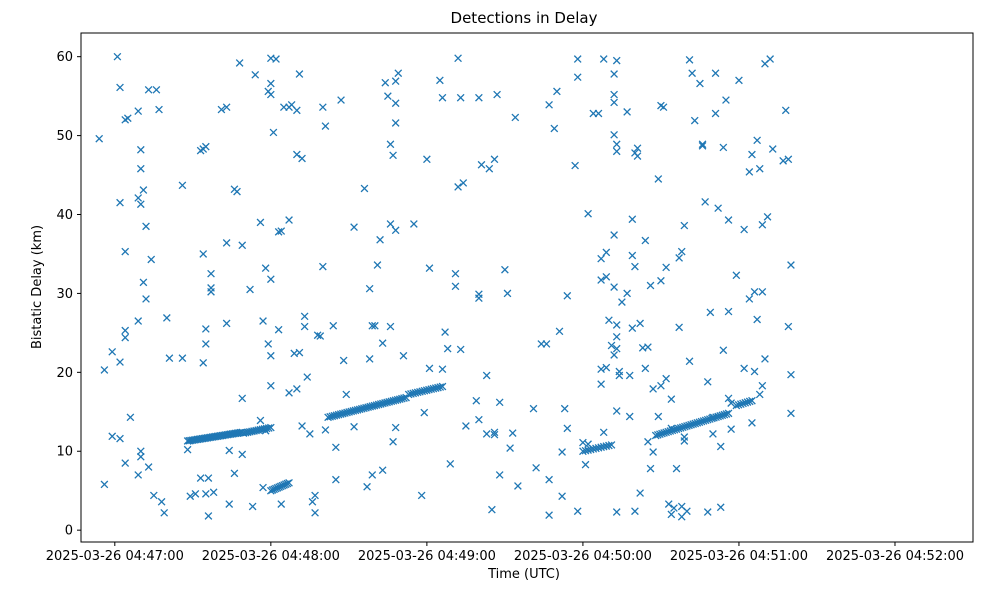 The width and height of the screenshot is (981, 590). I want to click on track-3-marker, so click(289, 482).